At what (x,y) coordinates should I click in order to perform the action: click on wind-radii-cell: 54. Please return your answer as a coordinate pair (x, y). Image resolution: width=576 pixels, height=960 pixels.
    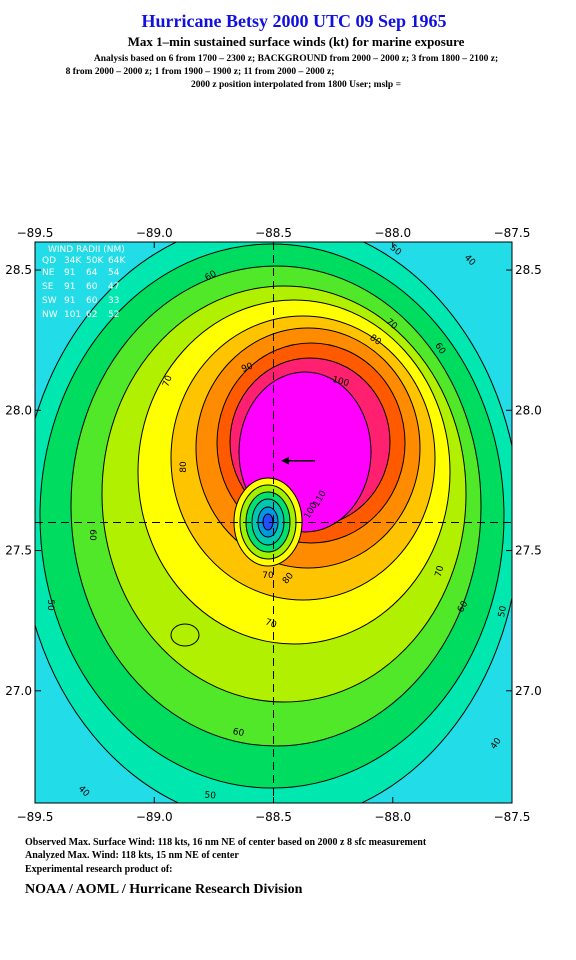
    Looking at the image, I should click on (114, 273).